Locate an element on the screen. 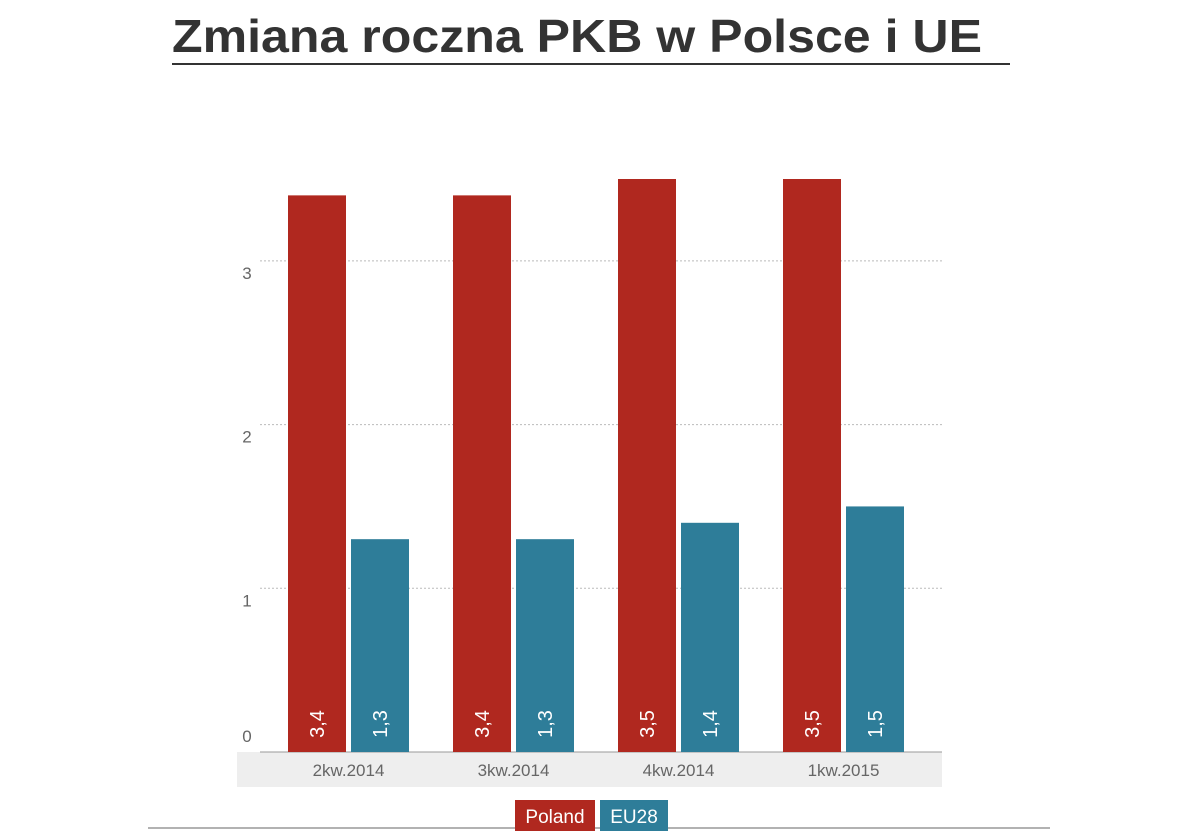 The width and height of the screenshot is (1200, 831). y-tick-label: 0 is located at coordinates (246, 736).